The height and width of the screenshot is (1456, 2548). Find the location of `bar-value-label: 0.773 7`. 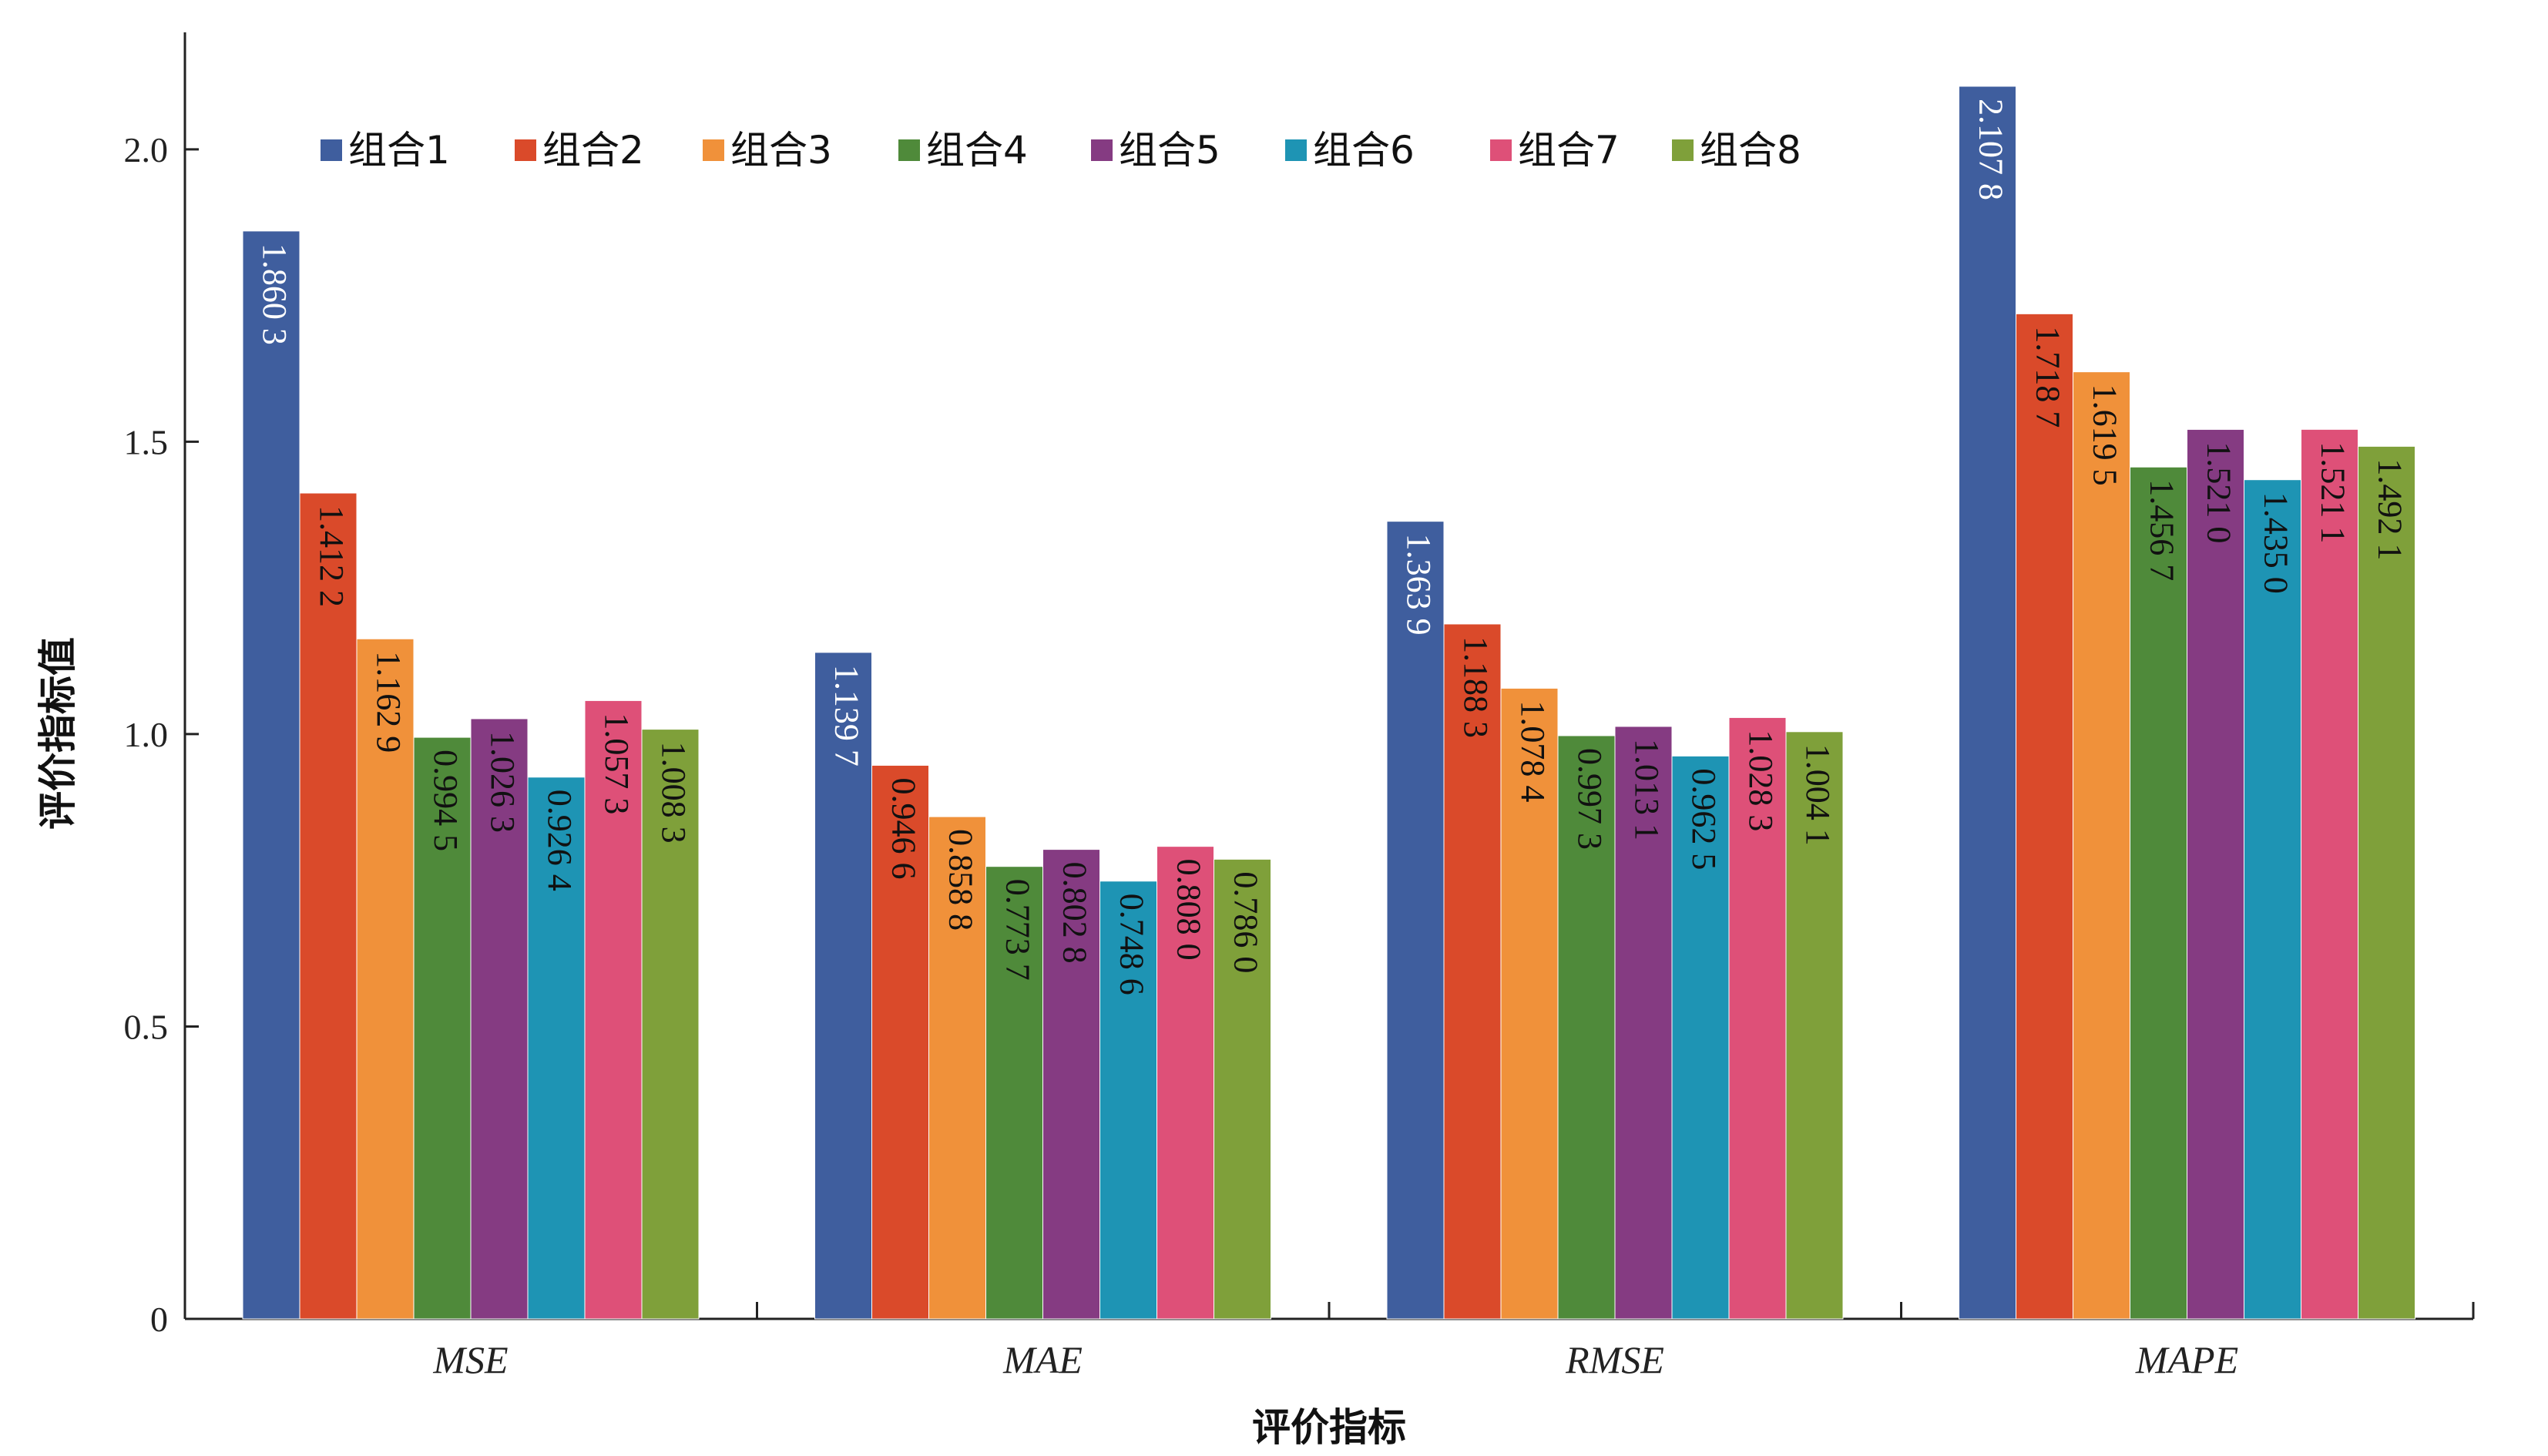

bar-value-label: 0.773 7 is located at coordinates (1017, 930).